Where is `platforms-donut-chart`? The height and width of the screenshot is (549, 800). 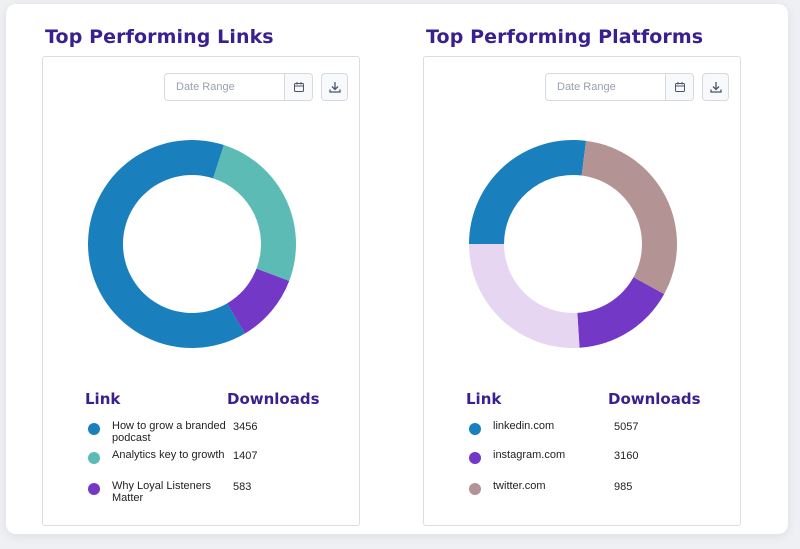 platforms-donut-chart is located at coordinates (573, 244).